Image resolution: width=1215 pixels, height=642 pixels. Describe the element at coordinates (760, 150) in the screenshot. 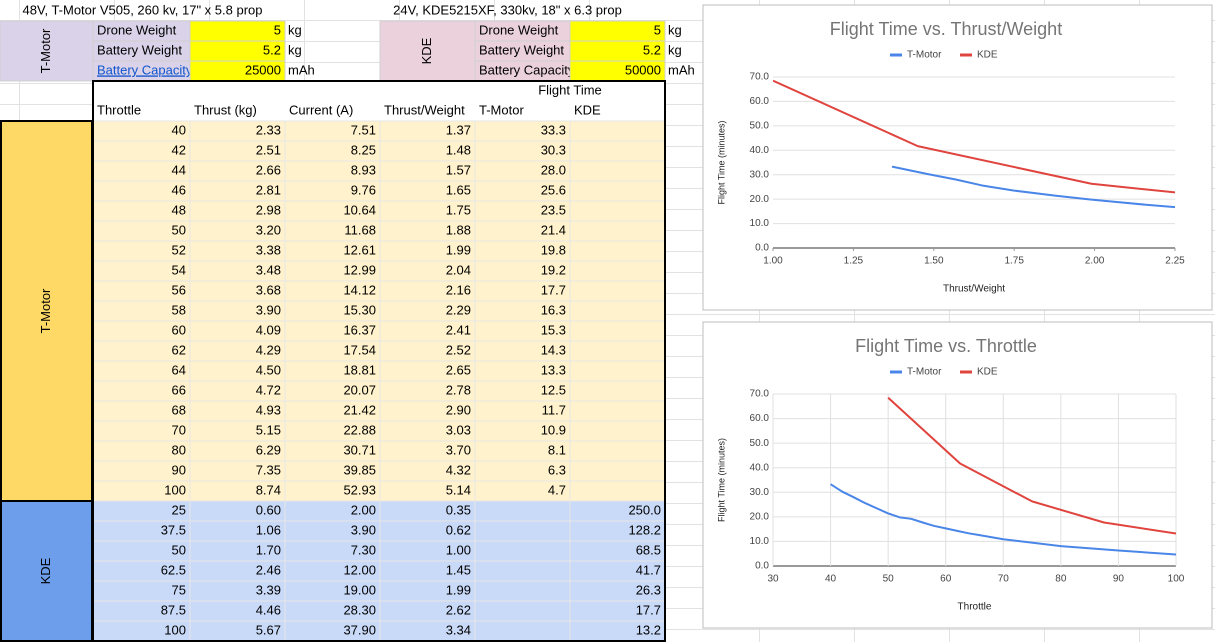

I see `y-tick-label: 40.0` at that location.